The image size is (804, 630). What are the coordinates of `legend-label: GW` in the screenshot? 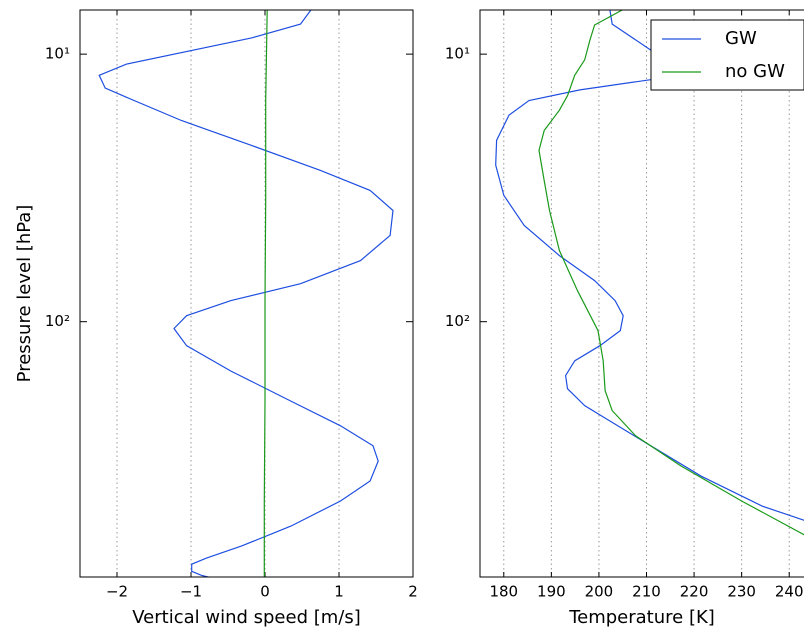 It's located at (741, 38).